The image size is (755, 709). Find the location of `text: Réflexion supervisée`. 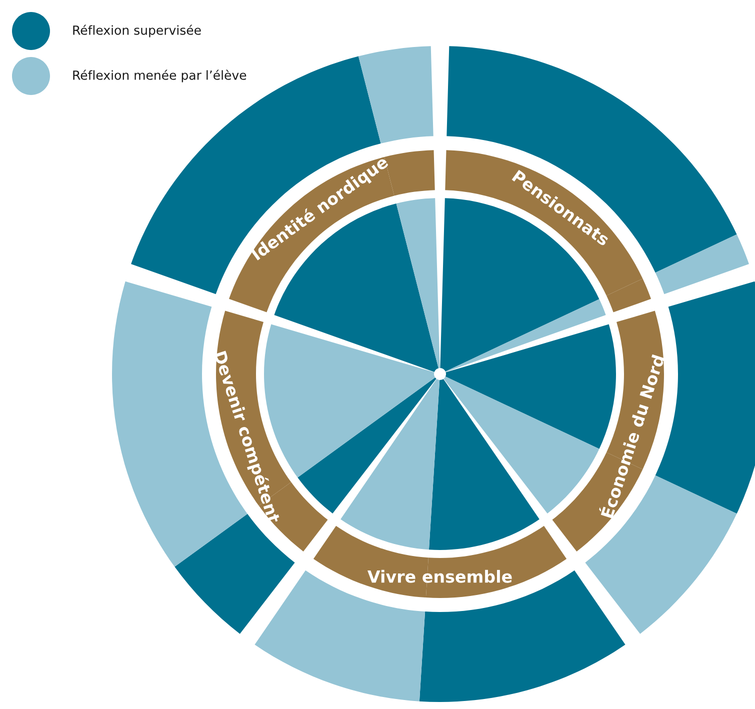

text: Réflexion supervisée is located at coordinates (137, 31).